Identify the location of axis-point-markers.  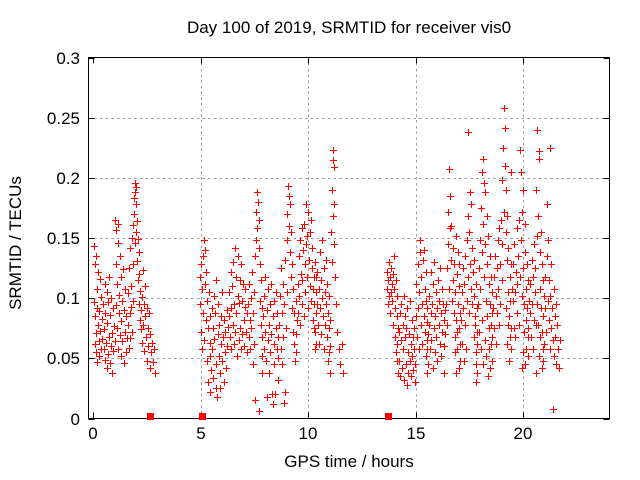
(269, 416).